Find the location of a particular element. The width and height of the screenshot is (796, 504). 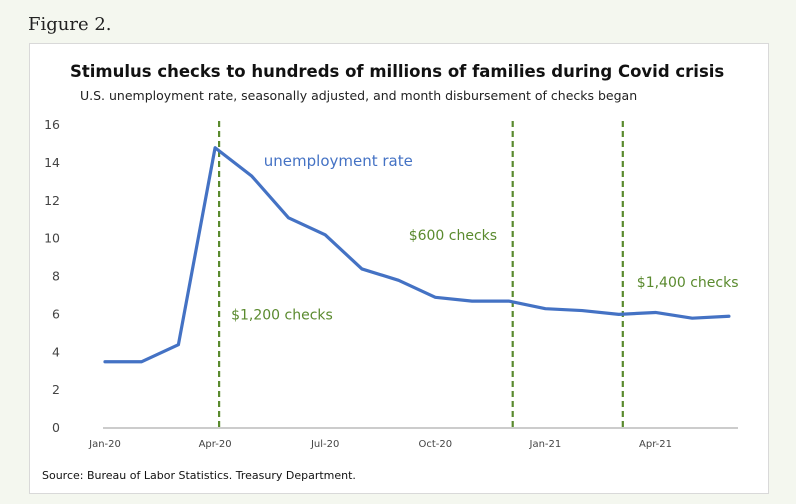

y-tick-label: 10 is located at coordinates (52, 238).